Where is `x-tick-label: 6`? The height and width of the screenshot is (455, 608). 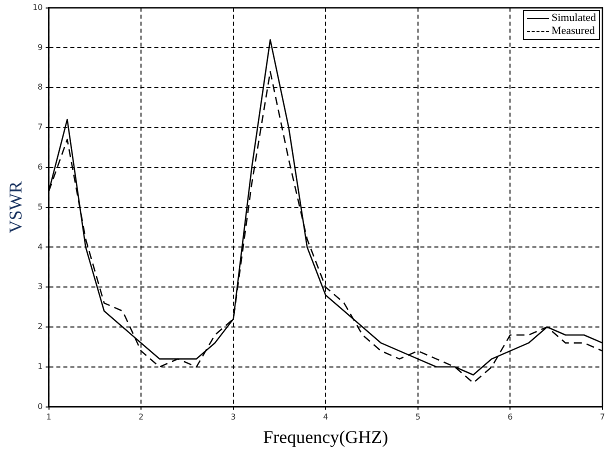 x-tick-label: 6 is located at coordinates (510, 417).